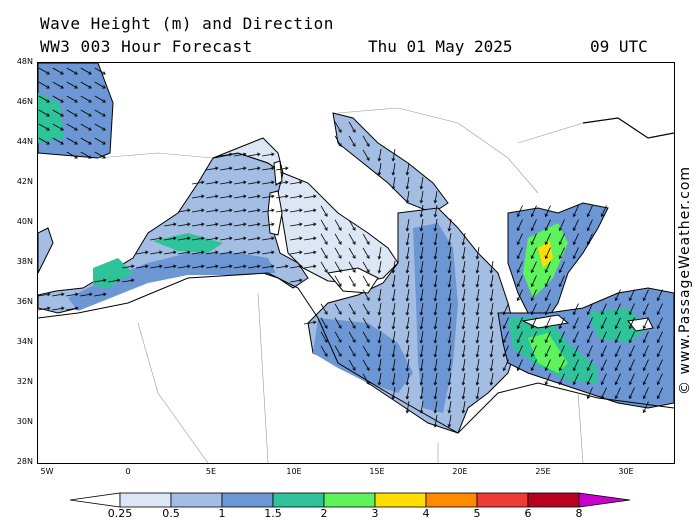  Describe the element at coordinates (24, 301) in the screenshot. I see `lat-label-36n: 36N` at that location.